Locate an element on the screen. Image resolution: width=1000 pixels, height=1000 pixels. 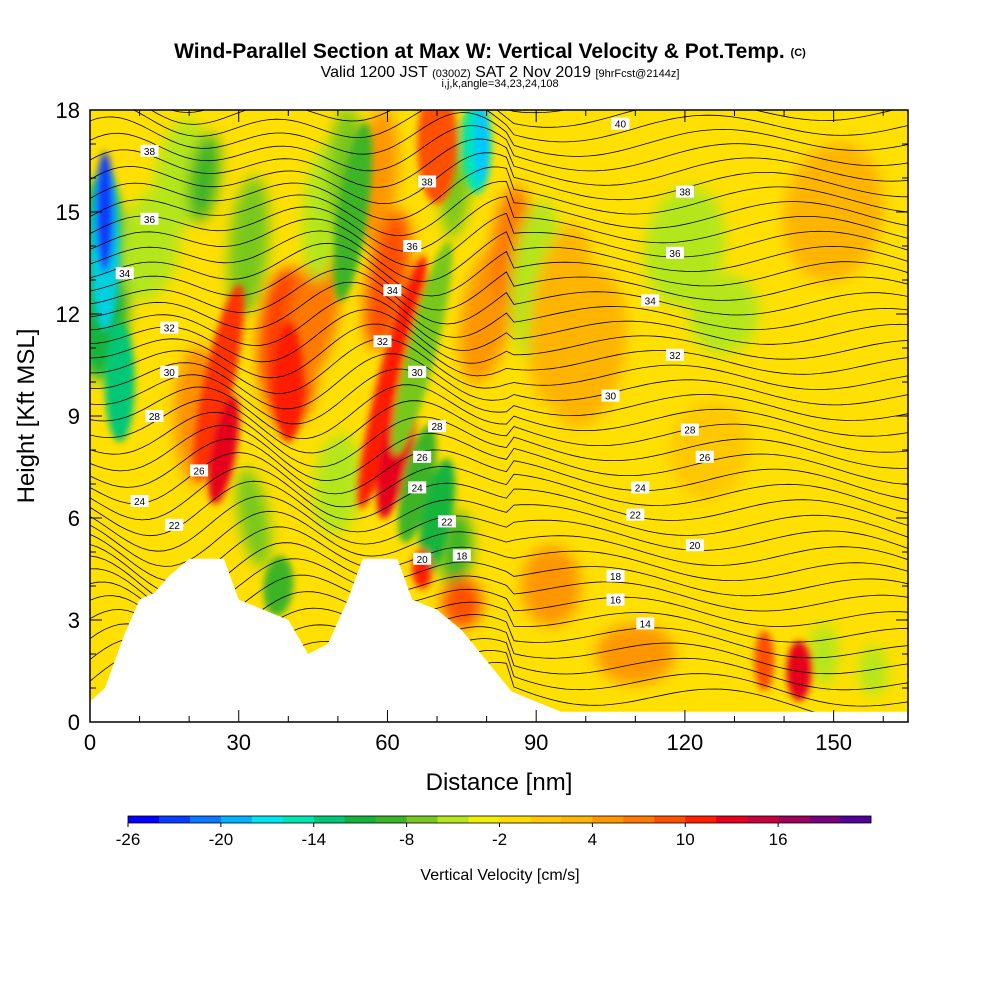
contour-label: 18 is located at coordinates (461, 555).